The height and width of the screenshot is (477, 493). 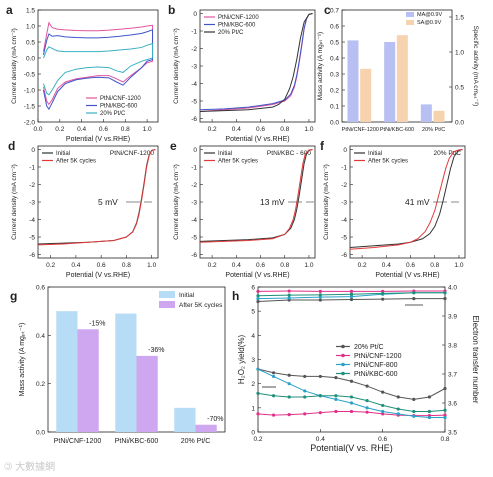 I want to click on panel-b-xtick-label: 1.0, so click(x=308, y=129).